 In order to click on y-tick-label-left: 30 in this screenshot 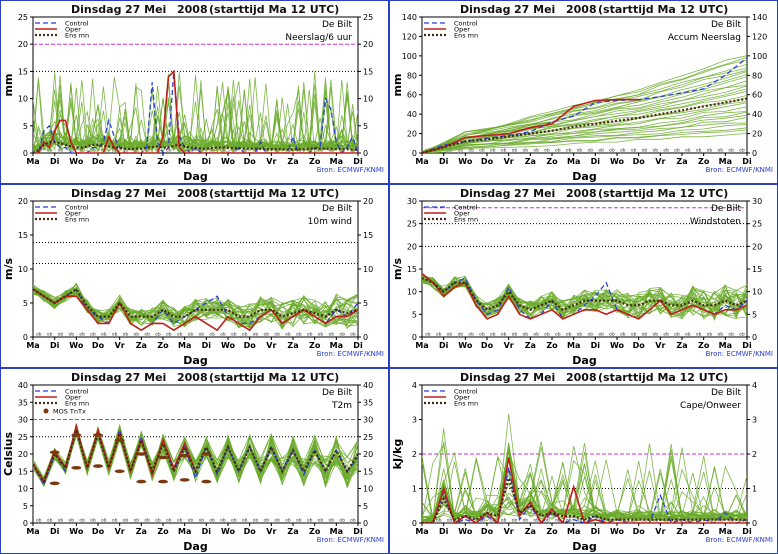, I will do `click(412, 201)`.